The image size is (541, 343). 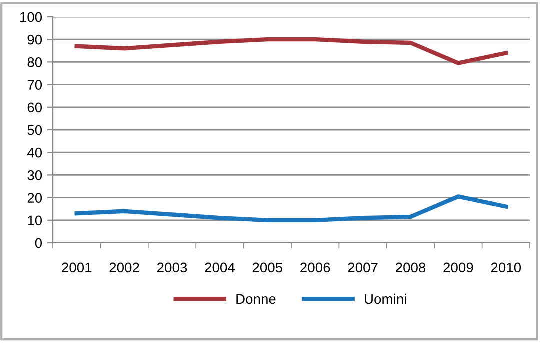 What do you see at coordinates (31, 17) in the screenshot?
I see `y-tick-label: 100` at bounding box center [31, 17].